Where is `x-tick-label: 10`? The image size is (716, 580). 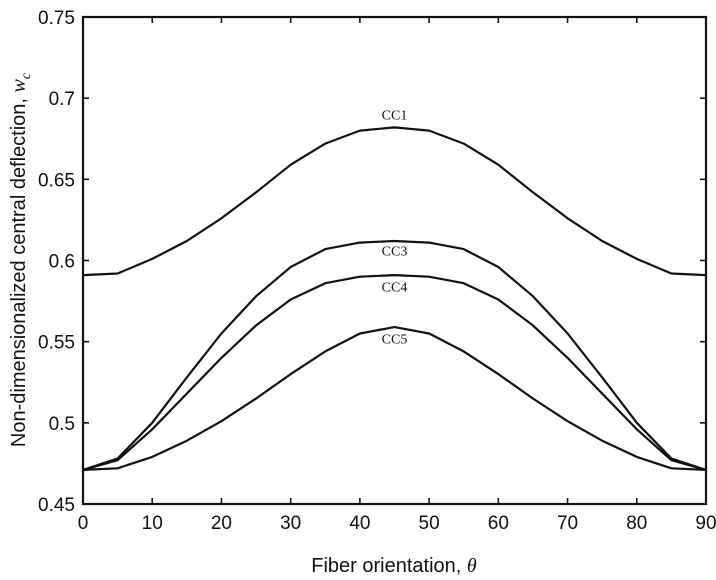 x-tick-label: 10 is located at coordinates (152, 523).